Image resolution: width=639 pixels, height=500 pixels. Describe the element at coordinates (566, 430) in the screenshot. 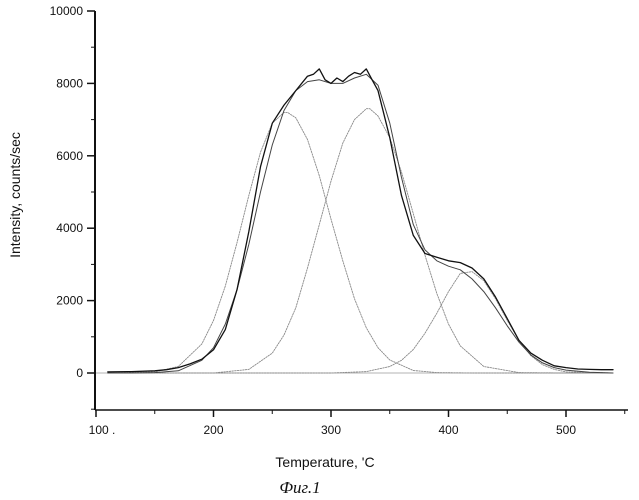

I see `x-tick-label: 500` at that location.